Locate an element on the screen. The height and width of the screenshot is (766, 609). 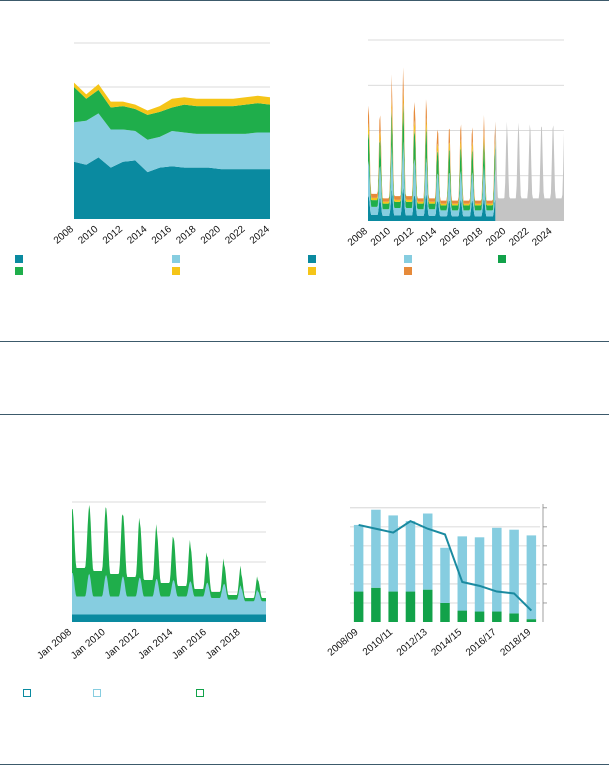
chart3-x-tick-label: Jan 2010 is located at coordinates (88, 644).